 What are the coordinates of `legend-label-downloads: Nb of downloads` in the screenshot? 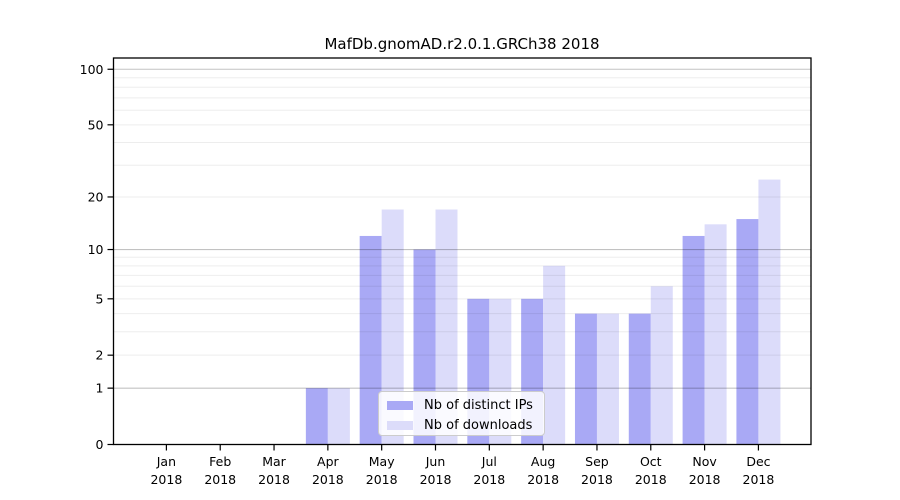 It's located at (478, 425).